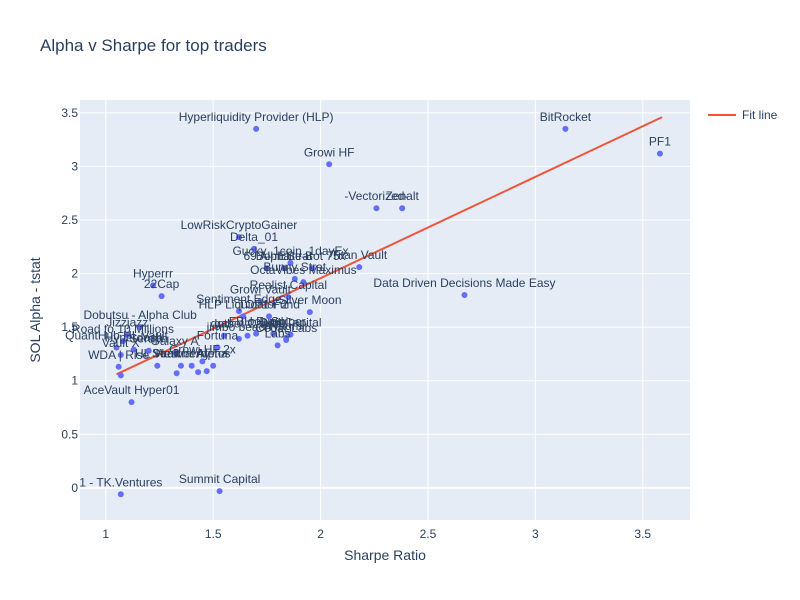 This screenshot has width=800, height=600. Describe the element at coordinates (294, 267) in the screenshot. I see `point-label: Bunny Strat` at that location.